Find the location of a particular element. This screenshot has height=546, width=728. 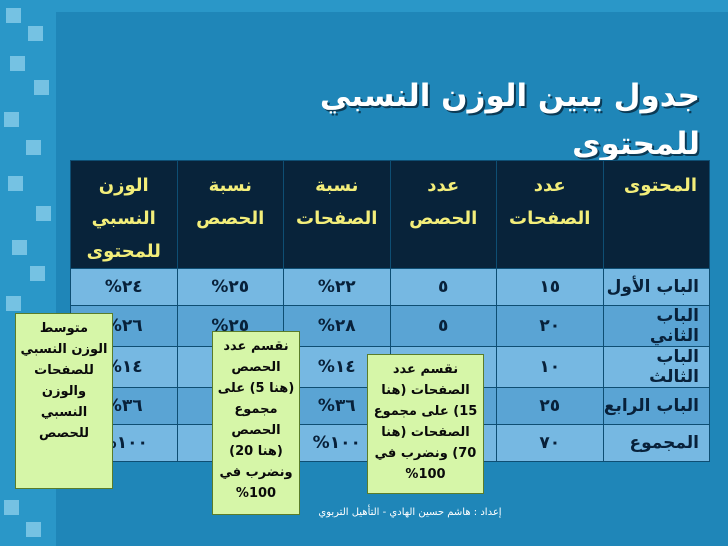

row-label: الباب الرابع is located at coordinates (656, 406).